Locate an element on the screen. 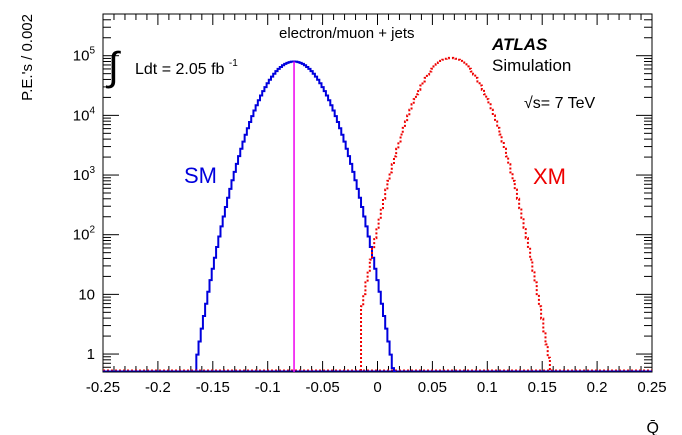 This screenshot has width=682, height=435. y-tick-label: 10⁴ is located at coordinates (84, 114).